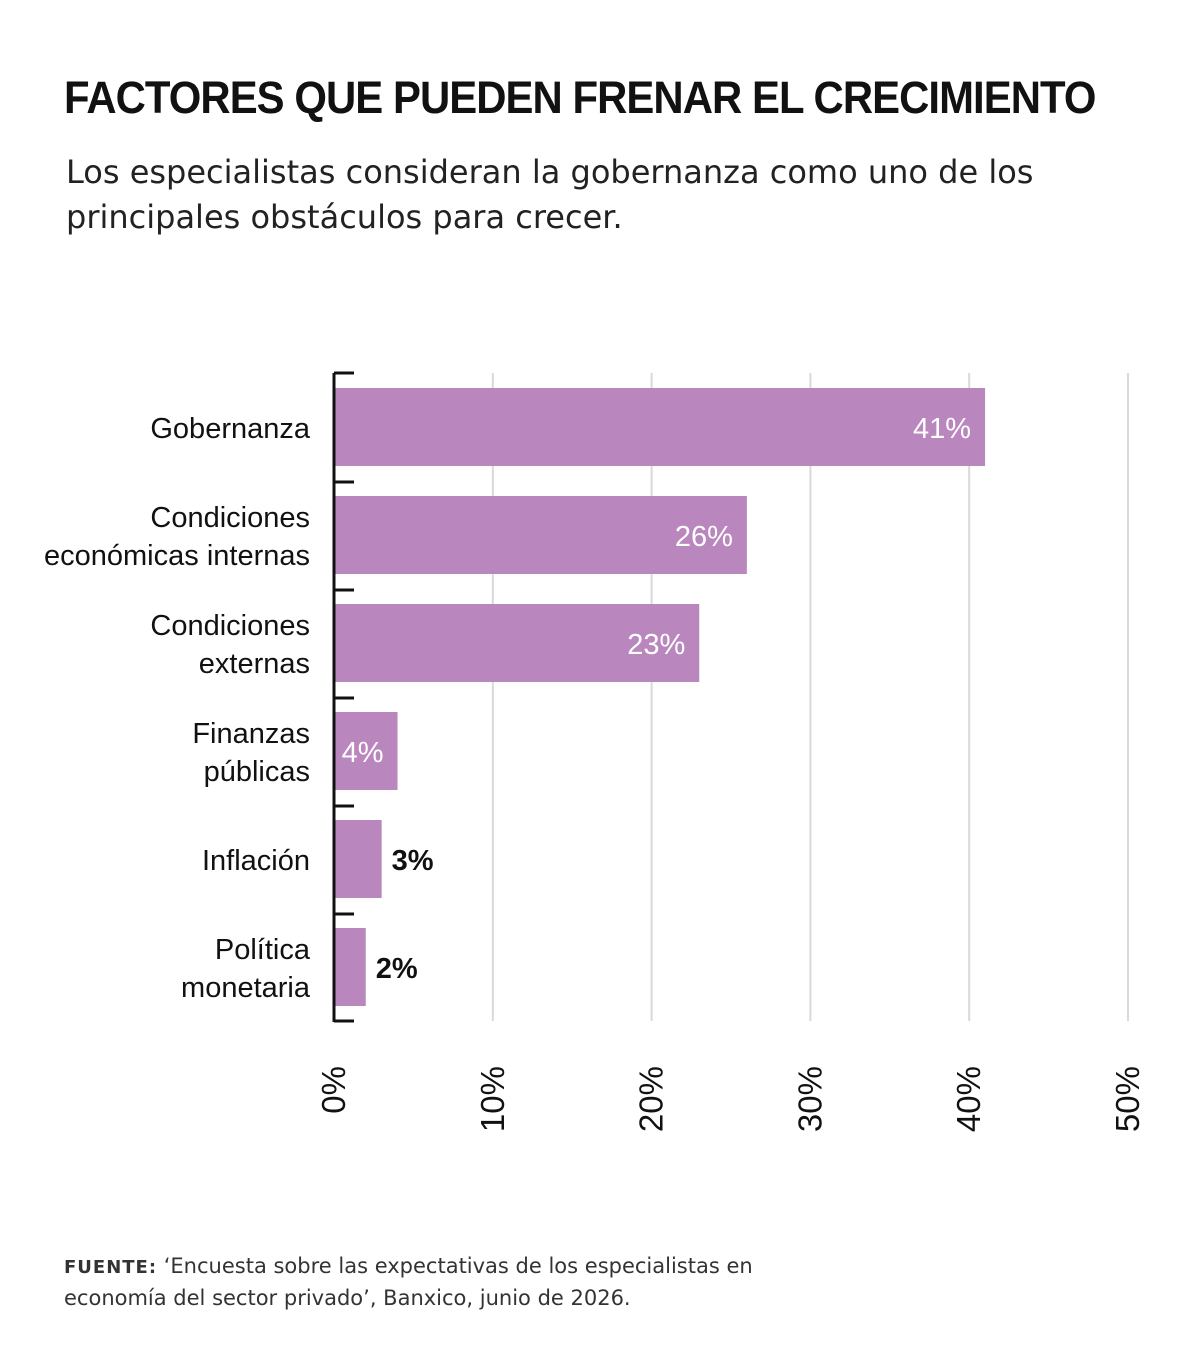 The width and height of the screenshot is (1200, 1367). Describe the element at coordinates (246, 988) in the screenshot. I see `category-label-line: monetaria` at that location.